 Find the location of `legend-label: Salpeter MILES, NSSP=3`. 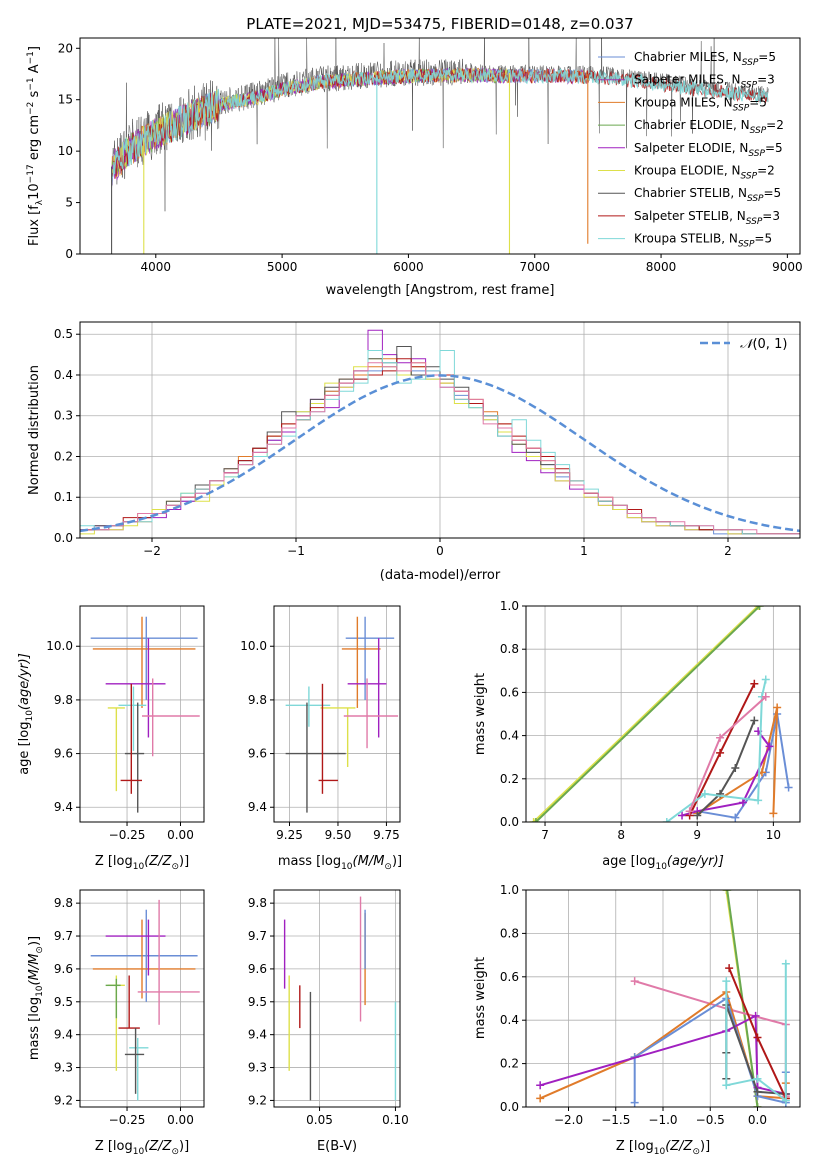

legend-label: Salpeter MILES, NSSP=3 is located at coordinates (704, 82).